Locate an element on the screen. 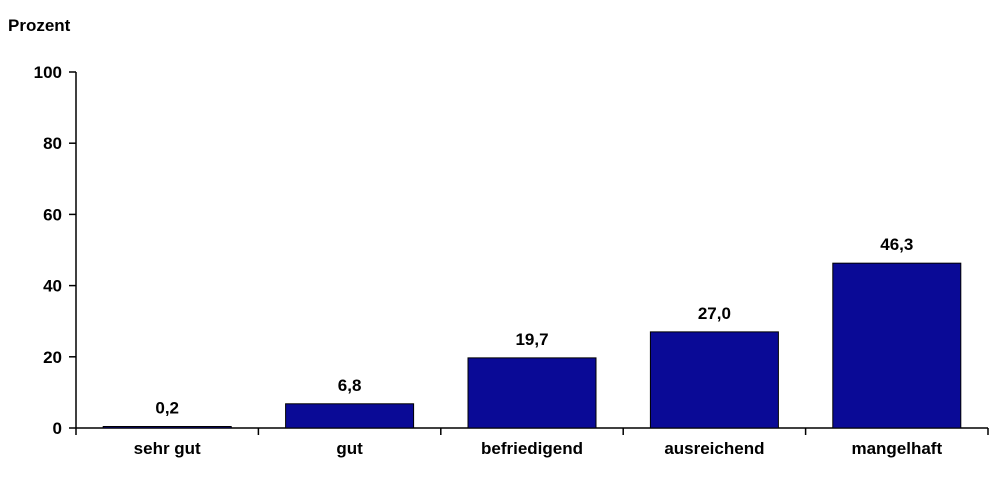  y-tick-label: 0 is located at coordinates (57, 428).